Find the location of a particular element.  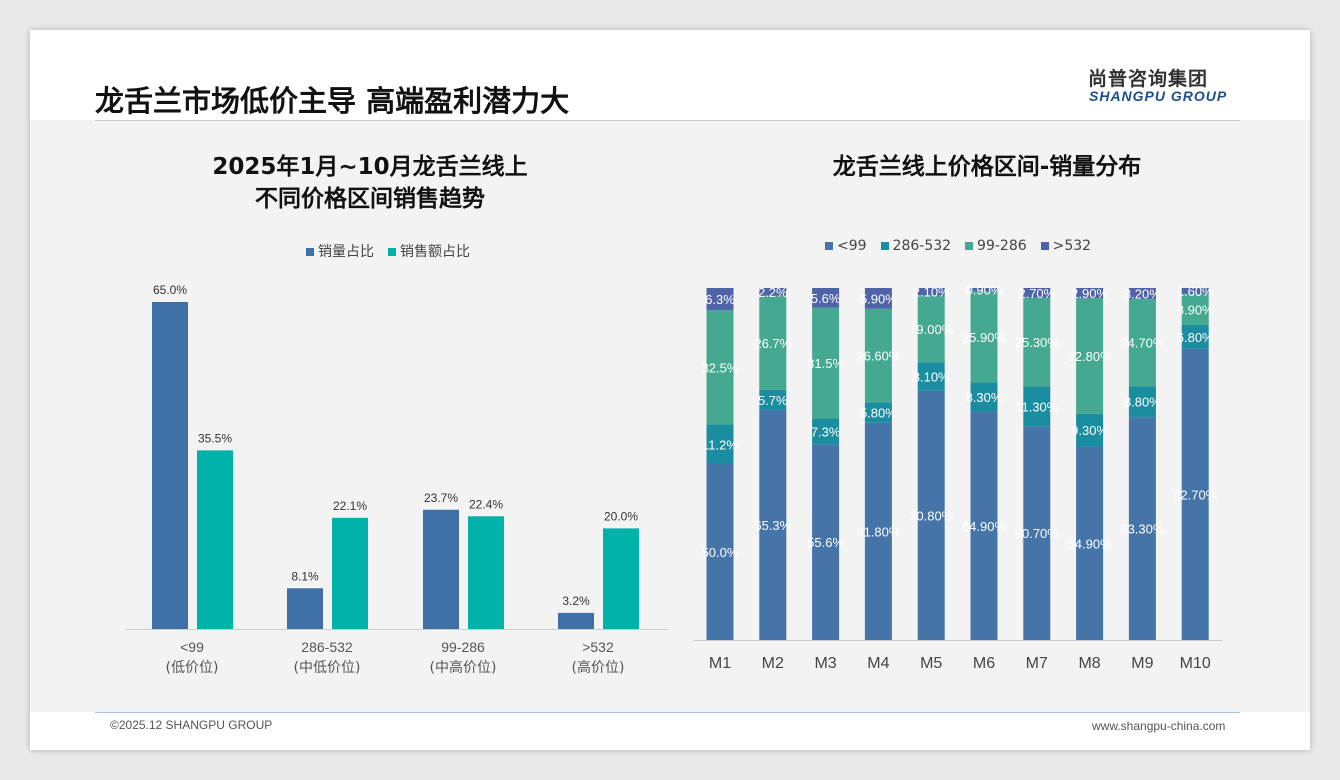

data-label: 3.20% is located at coordinates (1142, 294).